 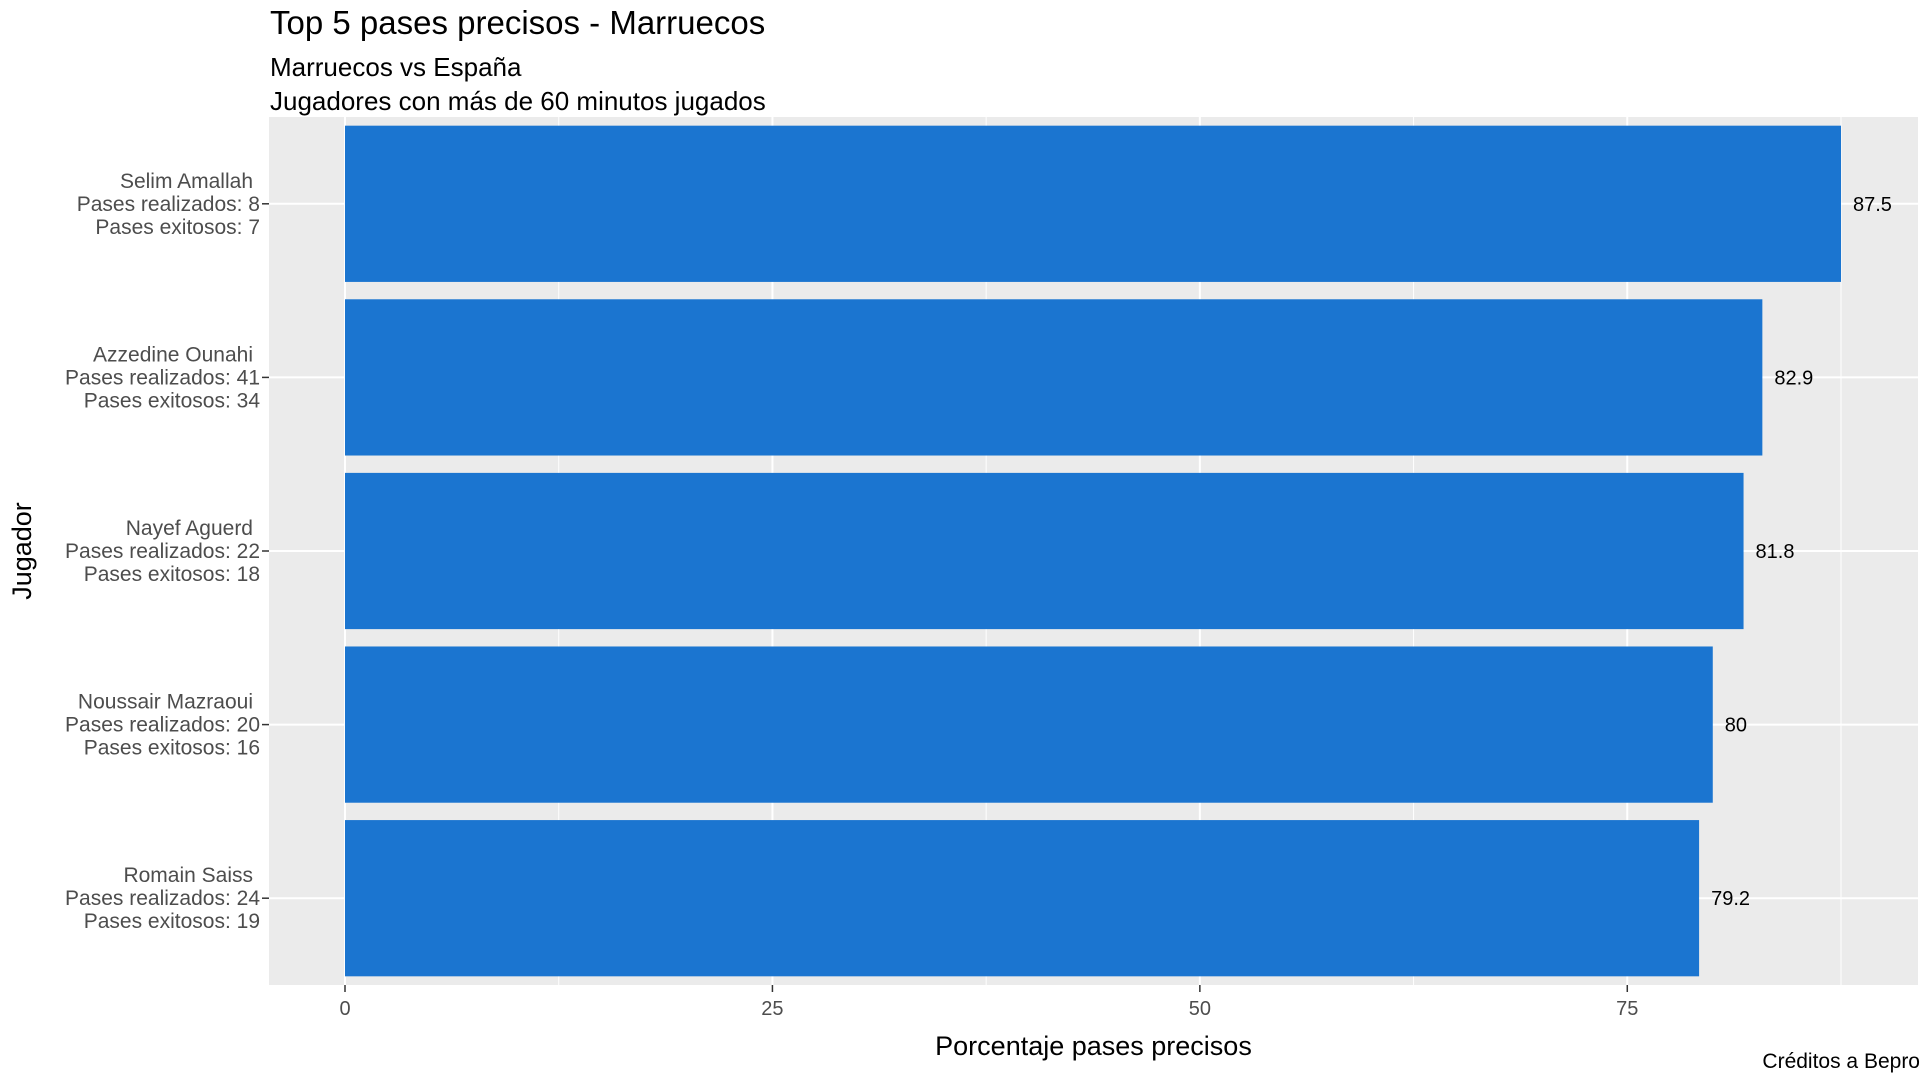 What do you see at coordinates (396, 67) in the screenshot?
I see `subtitle-line-1: Marruecos vs España` at bounding box center [396, 67].